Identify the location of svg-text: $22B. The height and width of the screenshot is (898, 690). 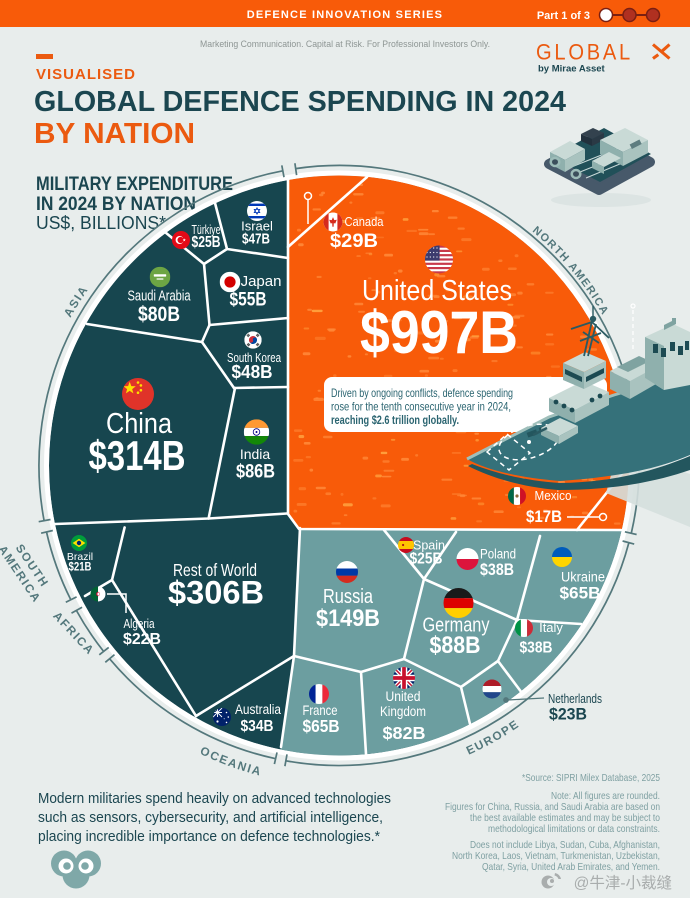
(142, 639).